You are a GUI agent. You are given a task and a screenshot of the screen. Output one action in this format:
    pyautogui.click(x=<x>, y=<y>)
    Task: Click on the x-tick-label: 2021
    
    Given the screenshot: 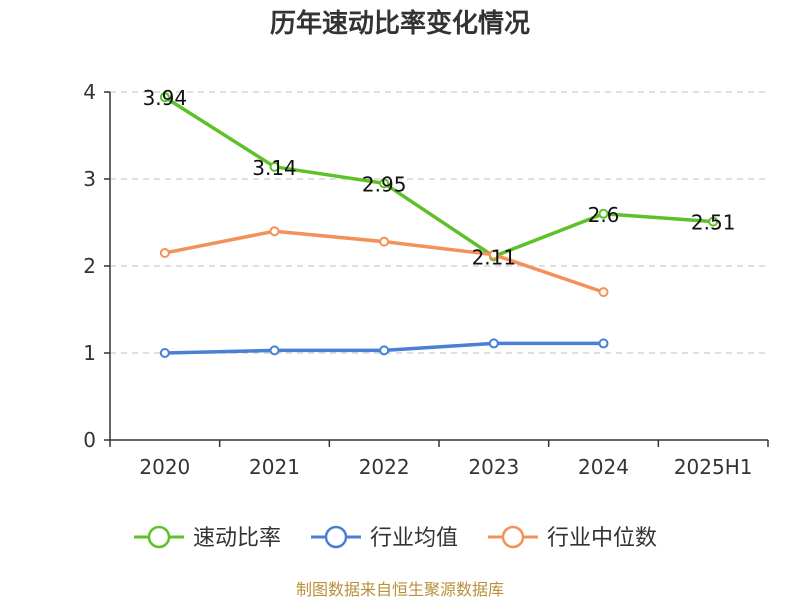 What is the action you would take?
    pyautogui.click(x=274, y=467)
    